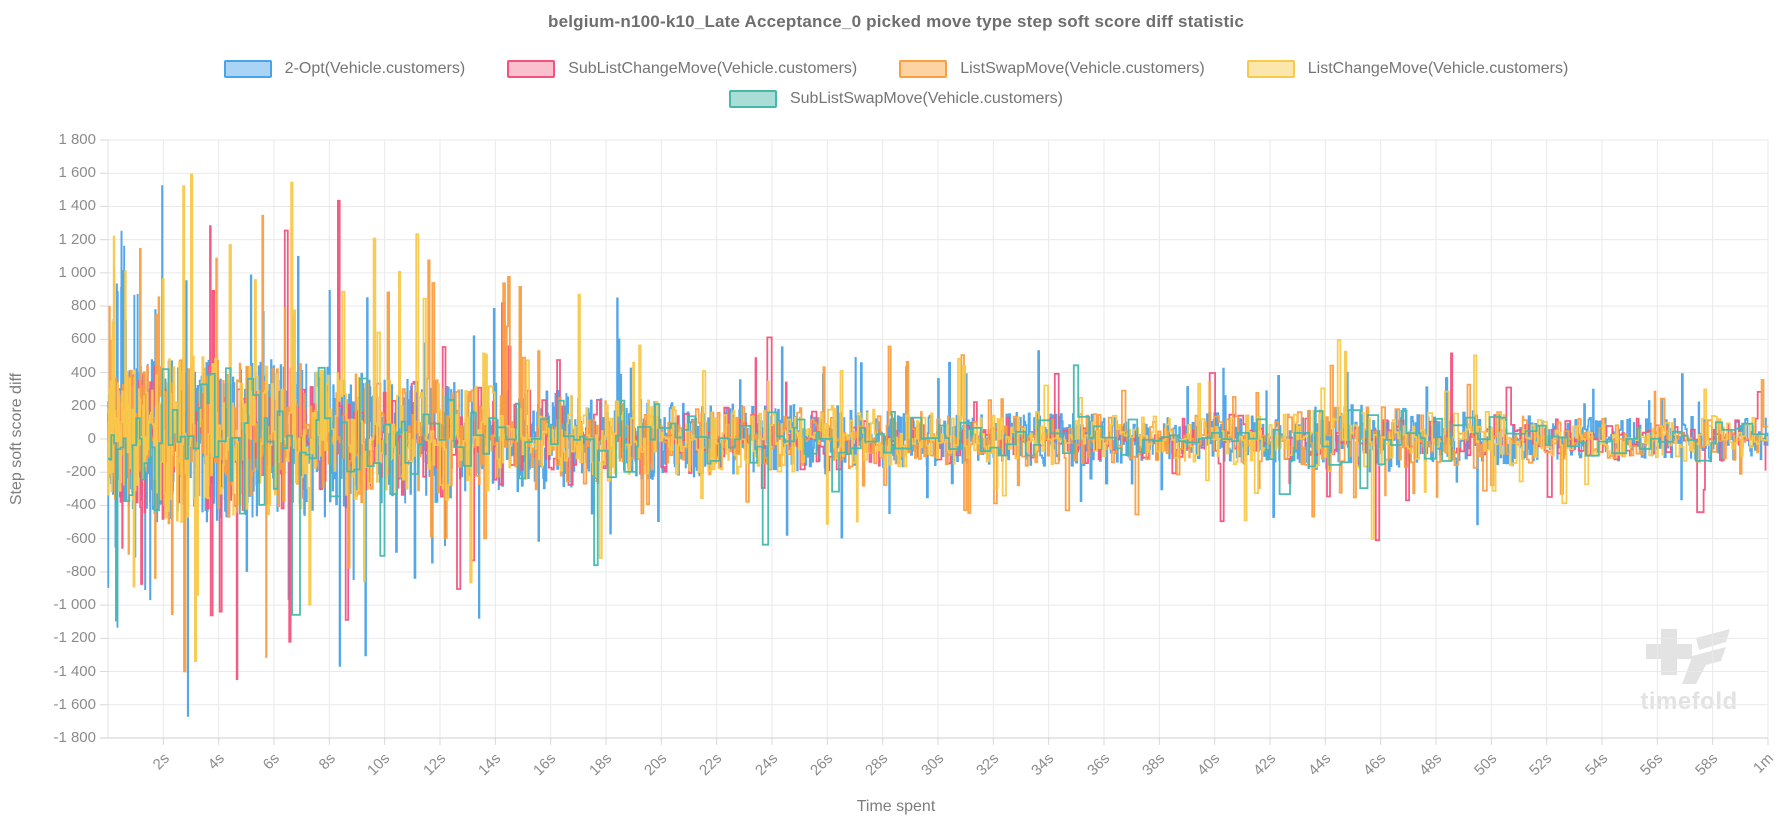 The image size is (1792, 832). I want to click on y-tick-label: -400, so click(80, 505).